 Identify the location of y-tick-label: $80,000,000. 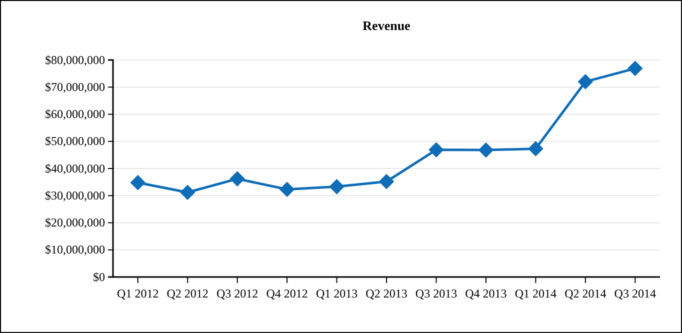
(75, 59).